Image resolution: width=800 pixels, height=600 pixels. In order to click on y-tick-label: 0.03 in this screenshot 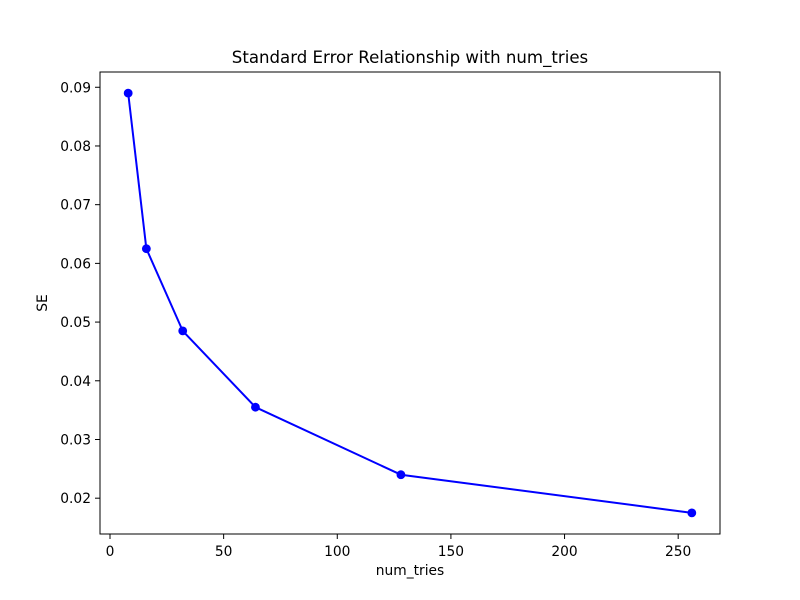, I will do `click(75, 440)`.